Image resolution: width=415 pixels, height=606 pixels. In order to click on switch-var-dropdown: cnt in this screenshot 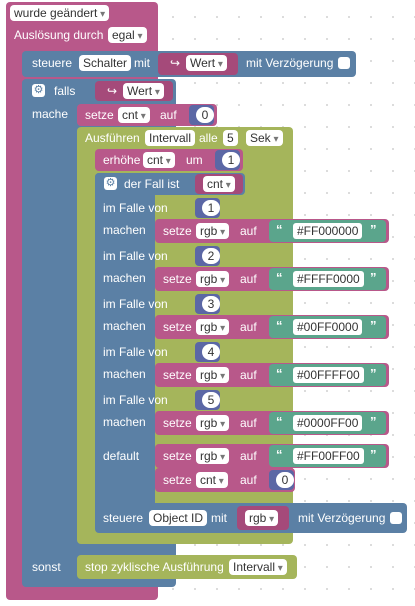, I will do `click(219, 184)`.